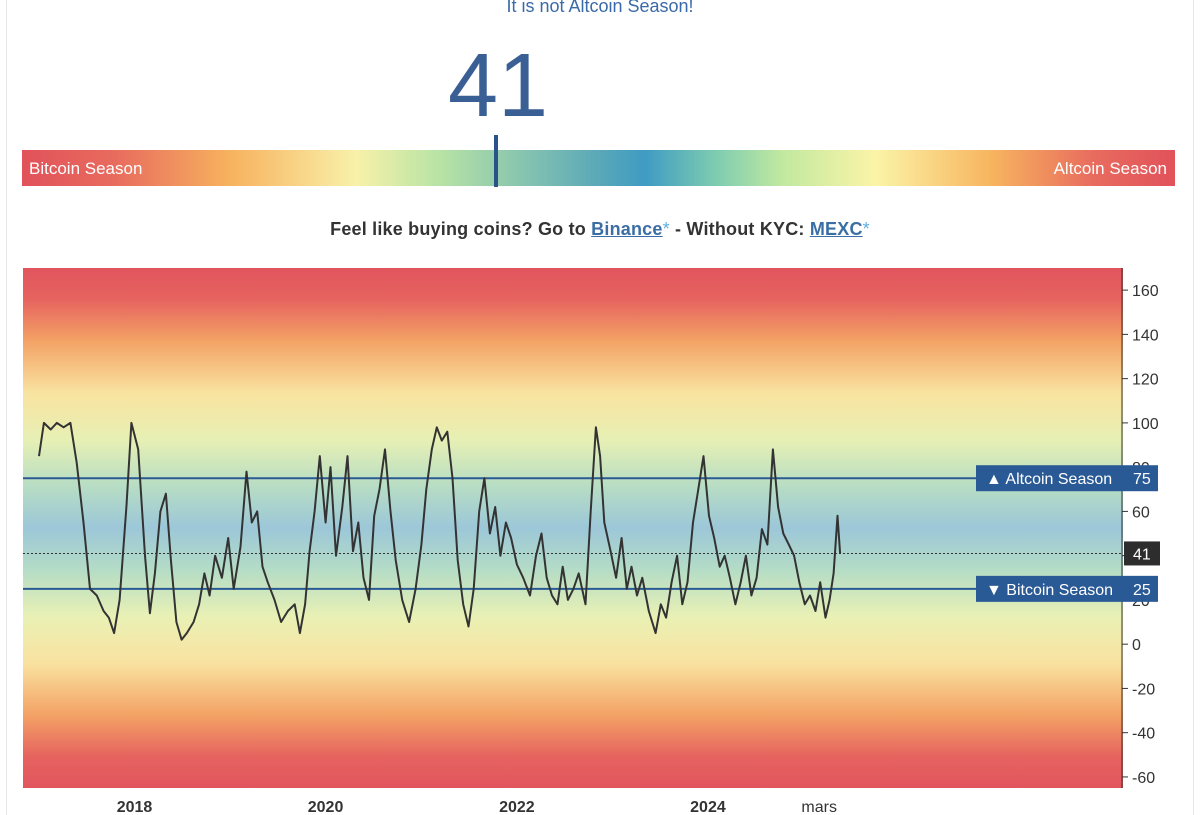 The image size is (1200, 815). Describe the element at coordinates (819, 807) in the screenshot. I see `x-tick-label: mars` at that location.